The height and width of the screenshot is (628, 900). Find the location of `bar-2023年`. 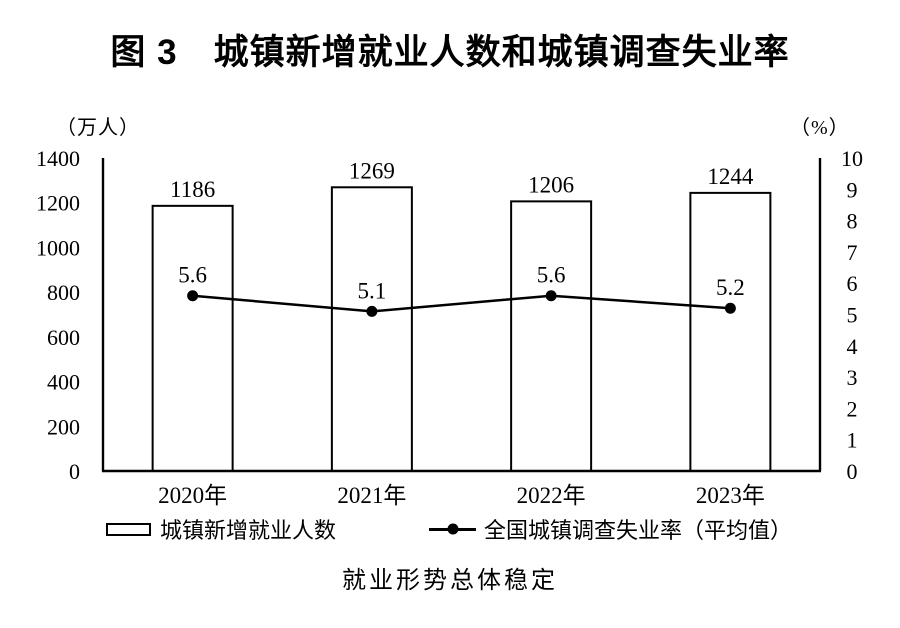

bar-2023年 is located at coordinates (730, 331).